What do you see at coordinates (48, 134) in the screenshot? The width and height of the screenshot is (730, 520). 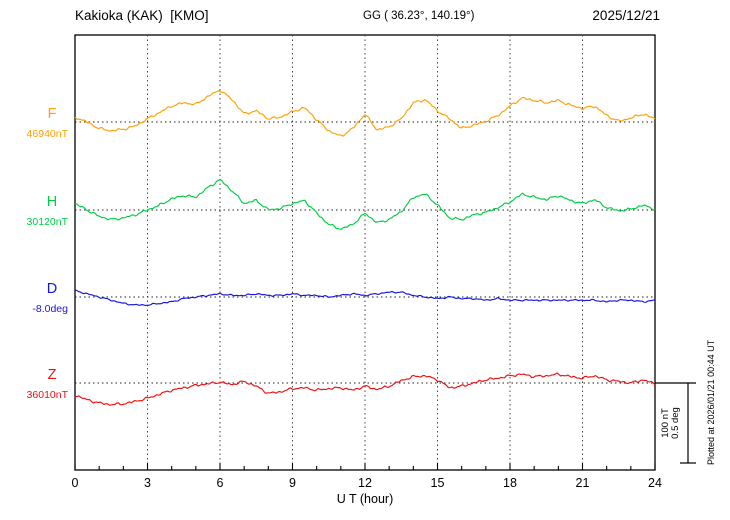 I see `channel-baseline-value-F: 46940nT` at bounding box center [48, 134].